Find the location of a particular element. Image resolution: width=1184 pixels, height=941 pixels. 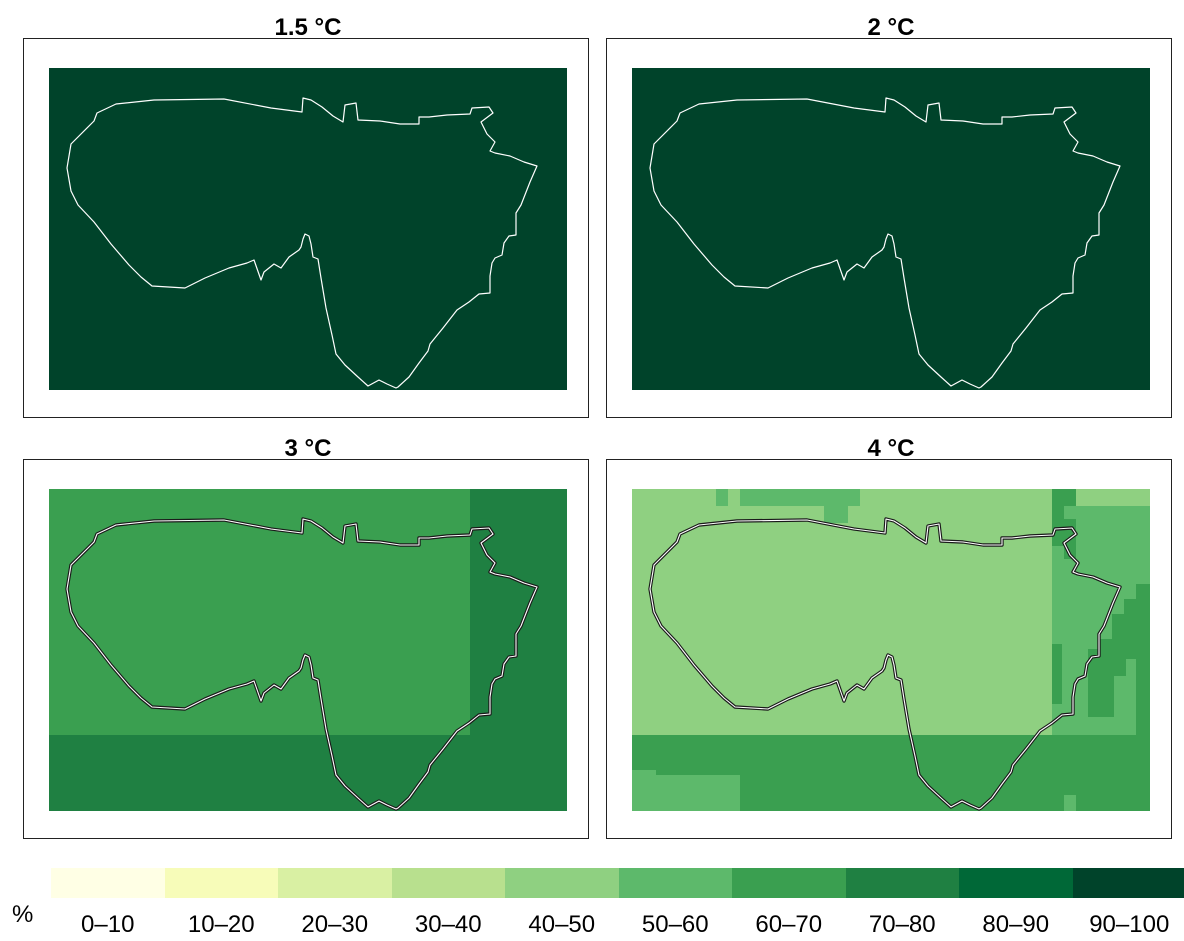

map-4c is located at coordinates (891, 650).